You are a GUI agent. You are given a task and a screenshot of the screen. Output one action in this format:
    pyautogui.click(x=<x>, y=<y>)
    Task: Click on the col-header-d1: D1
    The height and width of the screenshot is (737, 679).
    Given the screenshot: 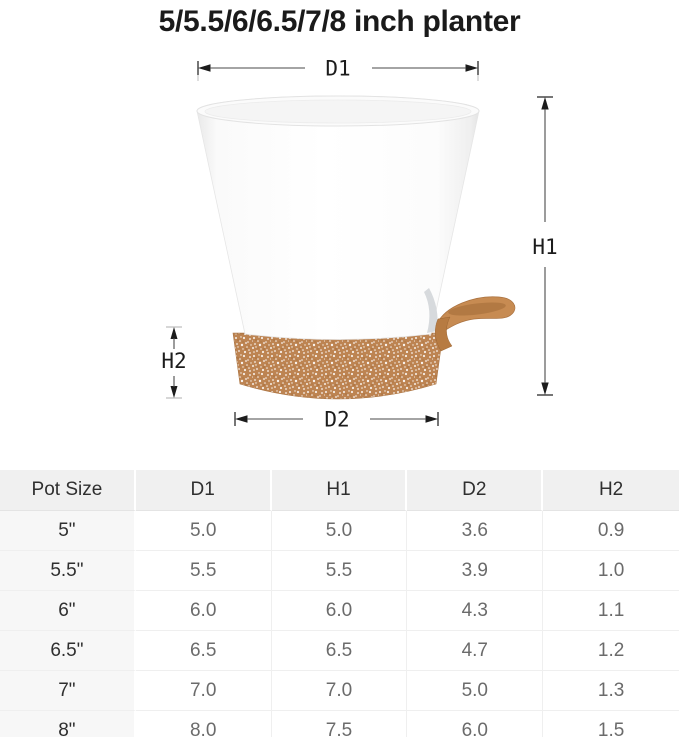 What is the action you would take?
    pyautogui.click(x=203, y=490)
    